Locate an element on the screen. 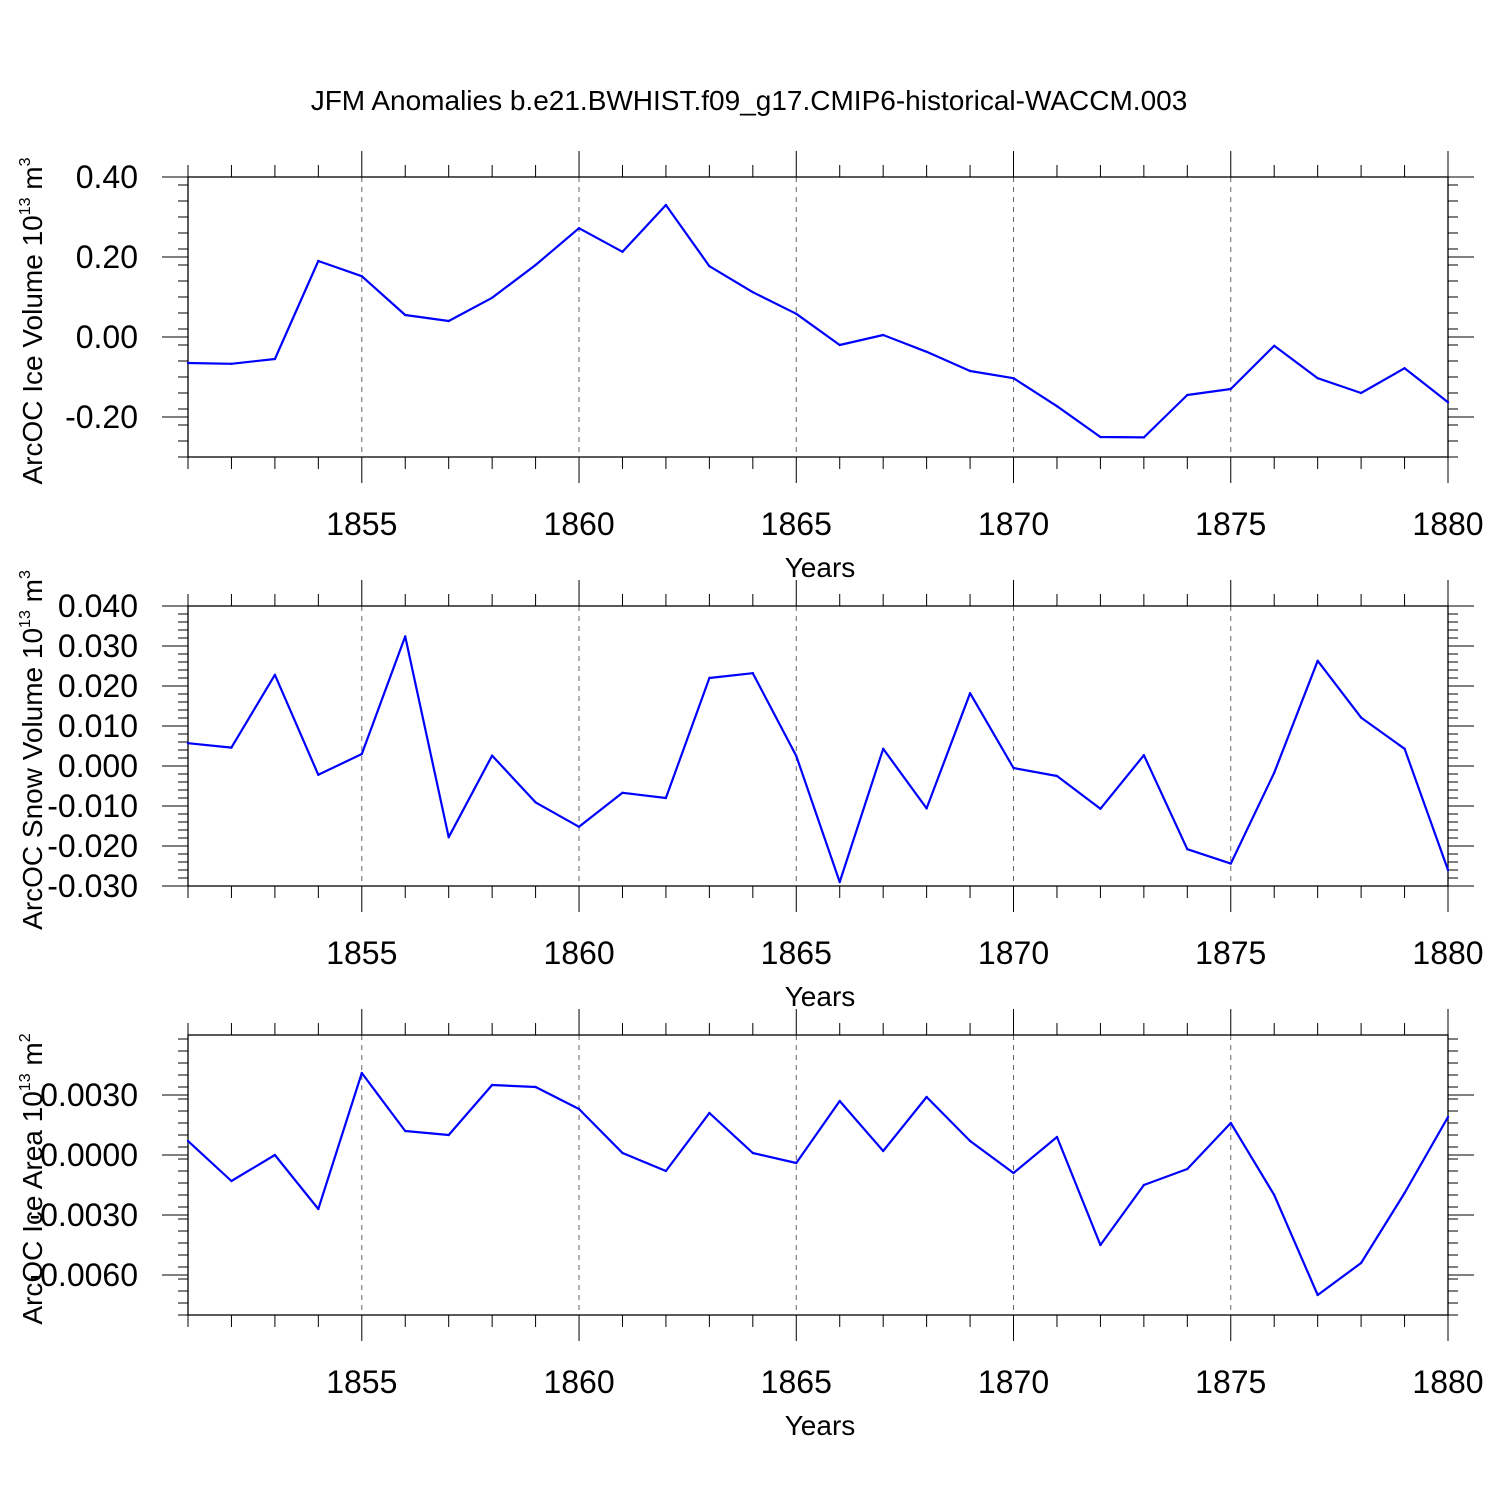  y-tick-label: -0.0060 is located at coordinates (83, 1275).